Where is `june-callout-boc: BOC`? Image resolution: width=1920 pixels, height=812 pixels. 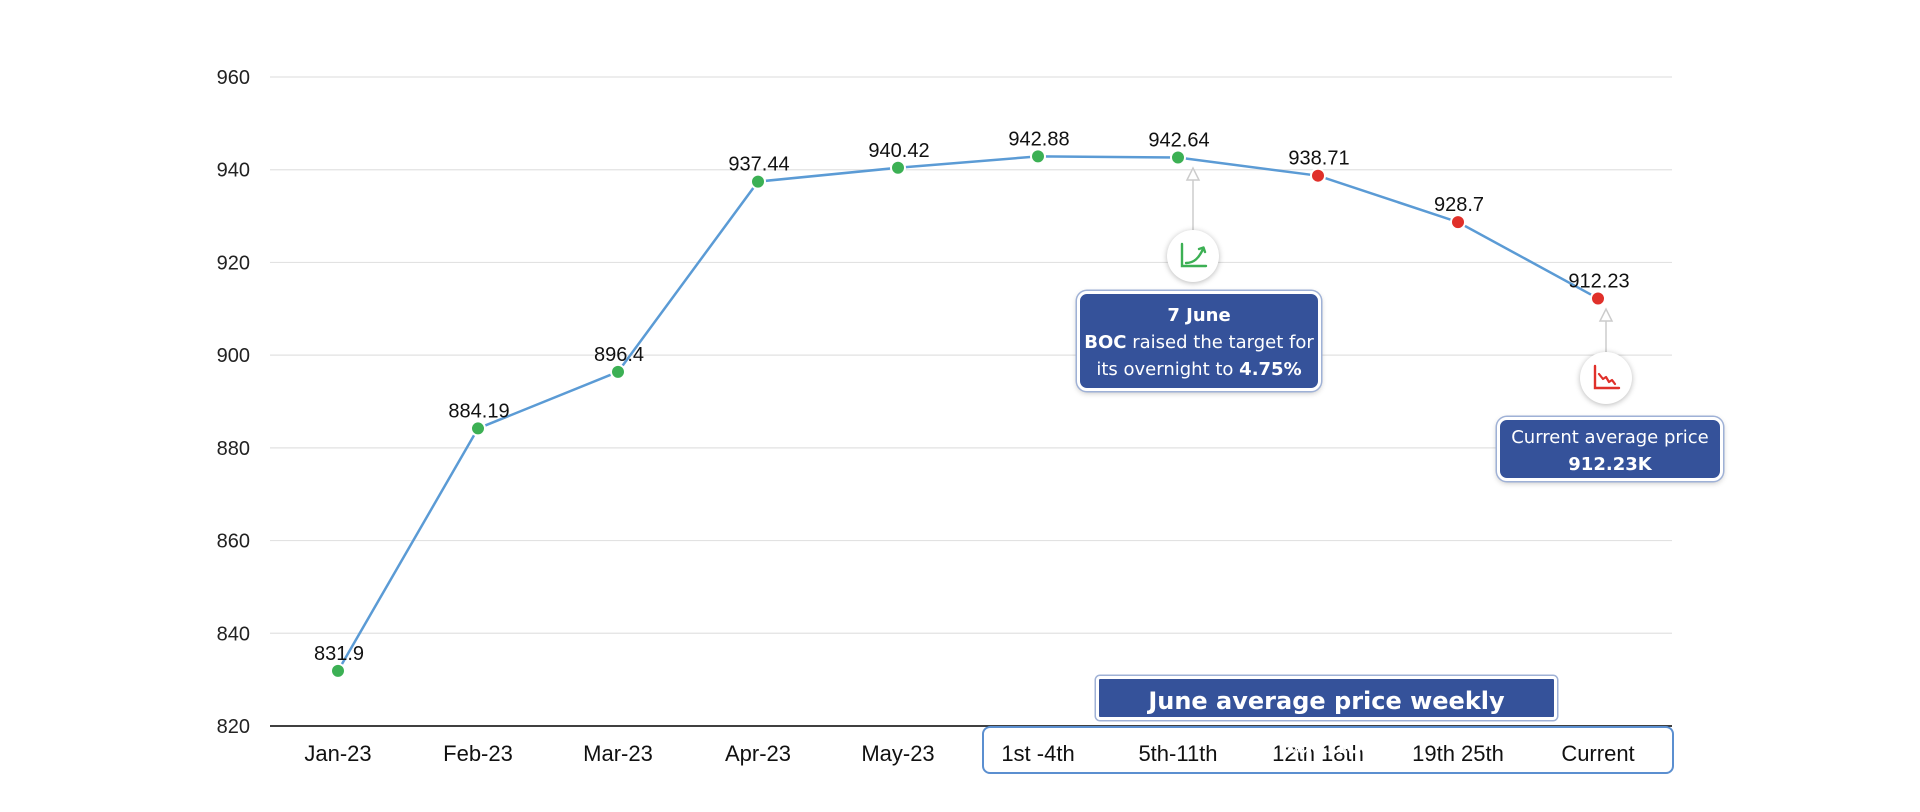 june-callout-boc: BOC is located at coordinates (1105, 342).